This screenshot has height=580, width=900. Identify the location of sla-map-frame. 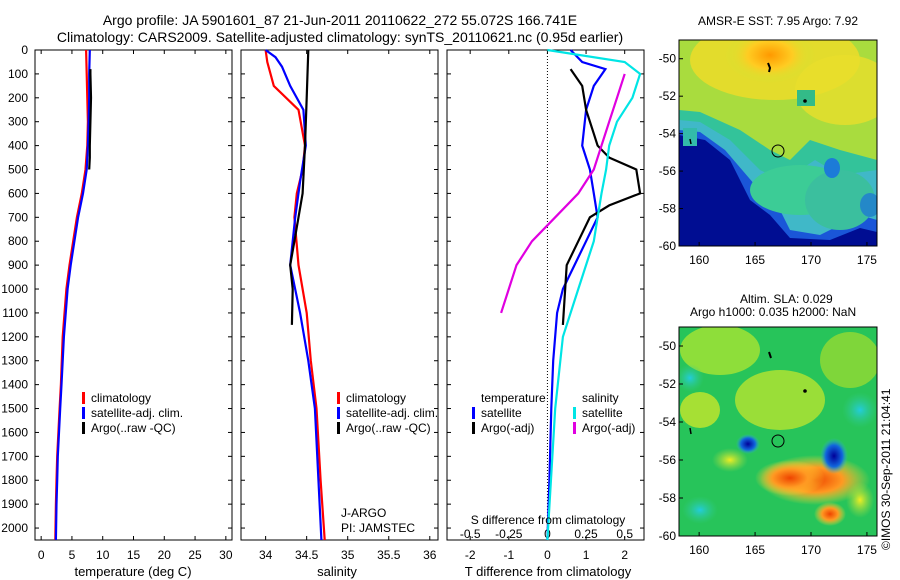
(778, 431).